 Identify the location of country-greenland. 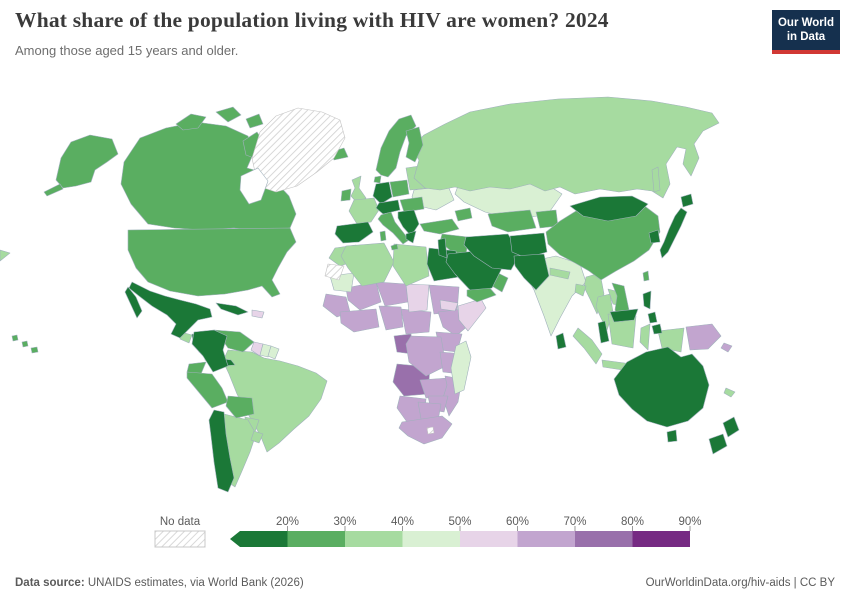
(298, 150).